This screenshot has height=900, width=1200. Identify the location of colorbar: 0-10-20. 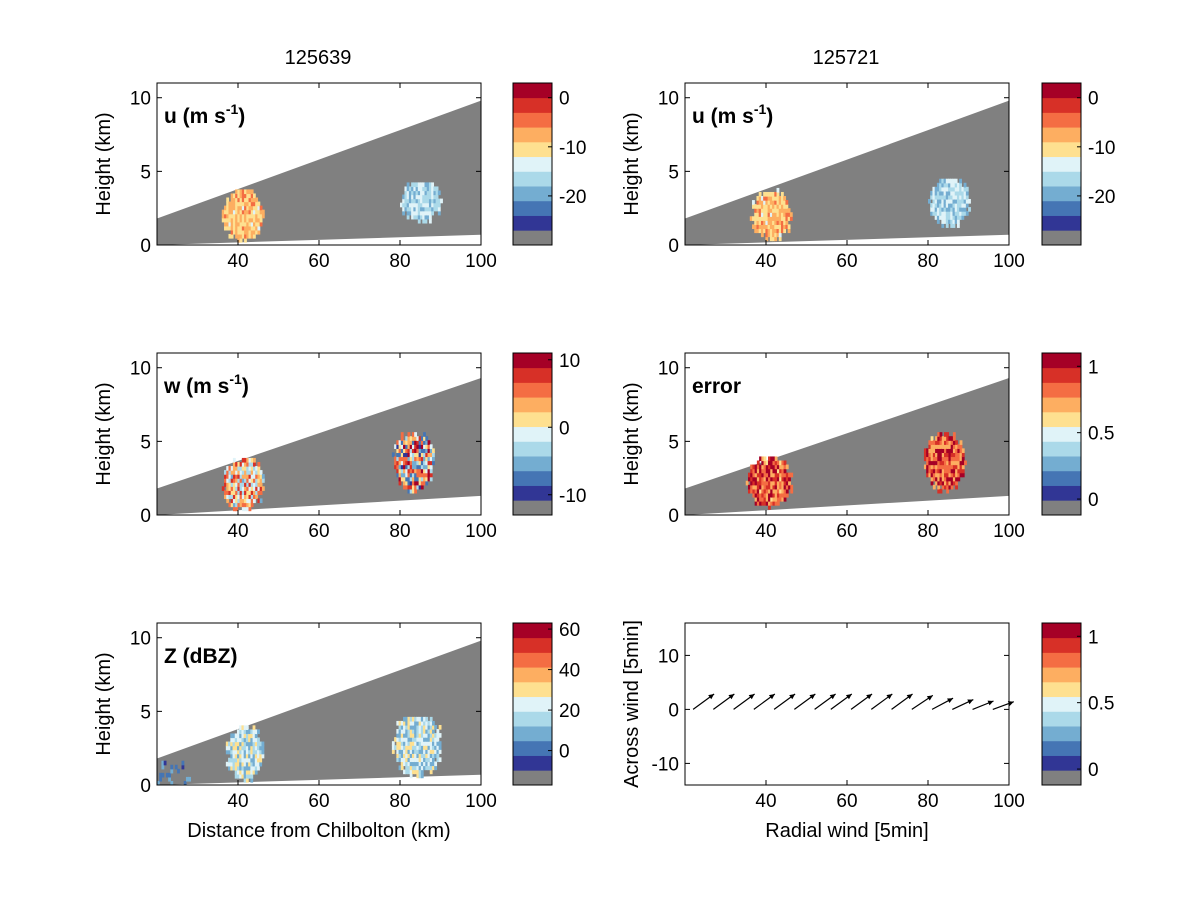
(1078, 164).